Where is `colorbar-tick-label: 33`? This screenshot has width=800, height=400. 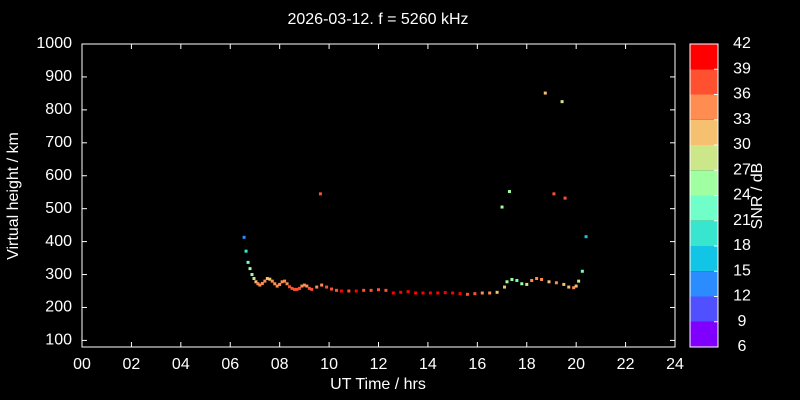
colorbar-tick-label: 33 is located at coordinates (742, 119).